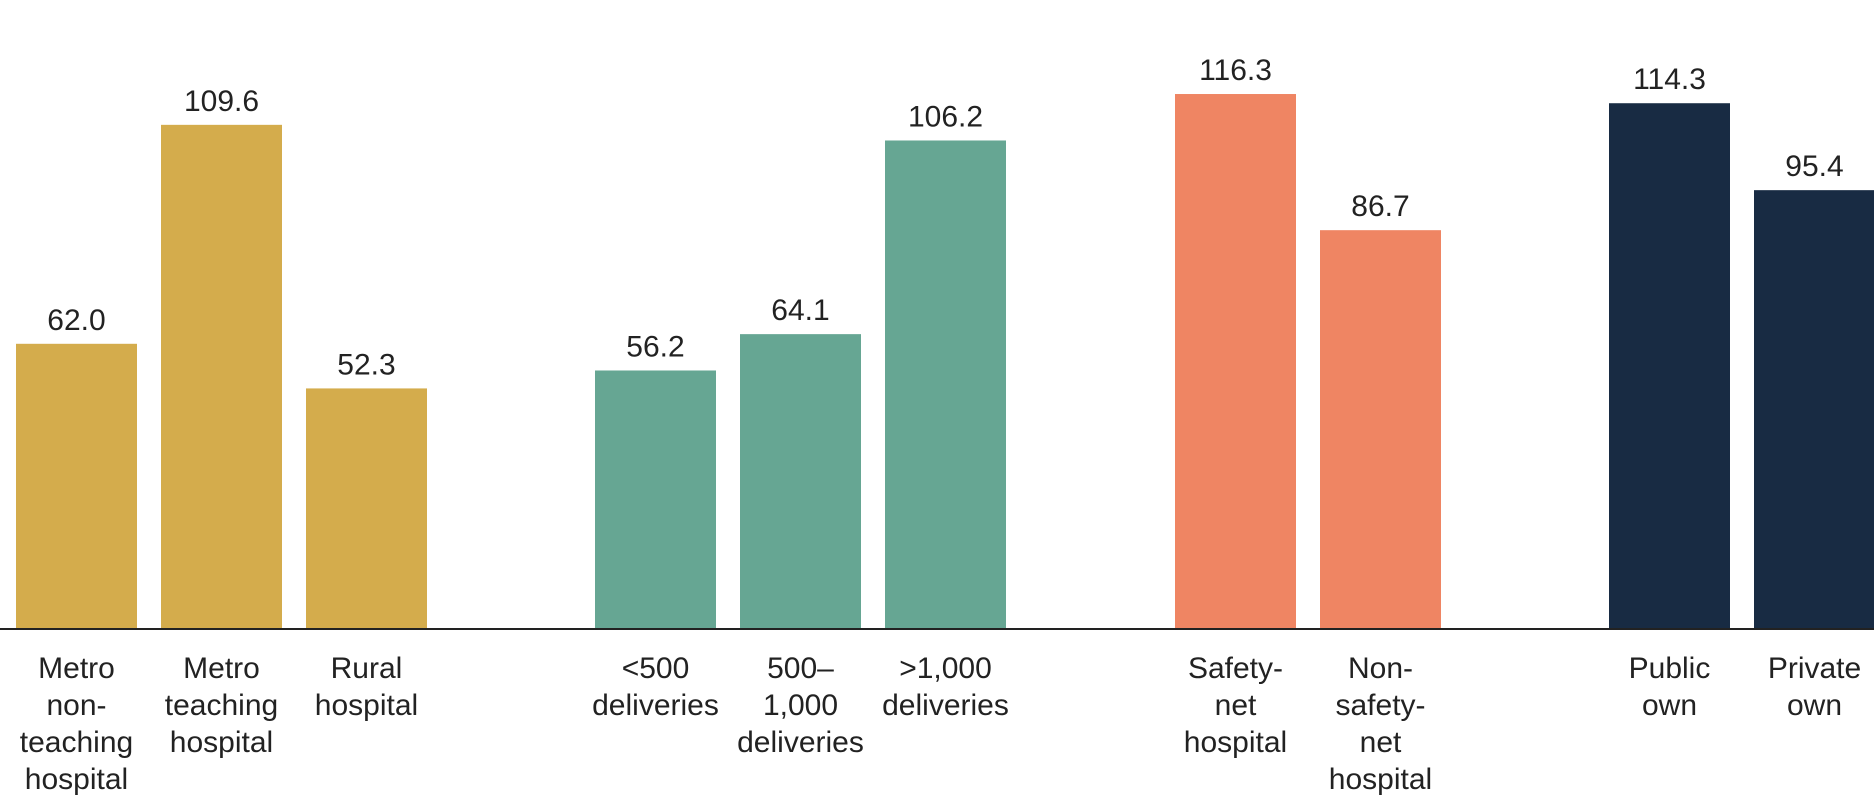 Image resolution: width=1874 pixels, height=804 pixels. Describe the element at coordinates (800, 310) in the screenshot. I see `data-label: 64.1` at that location.